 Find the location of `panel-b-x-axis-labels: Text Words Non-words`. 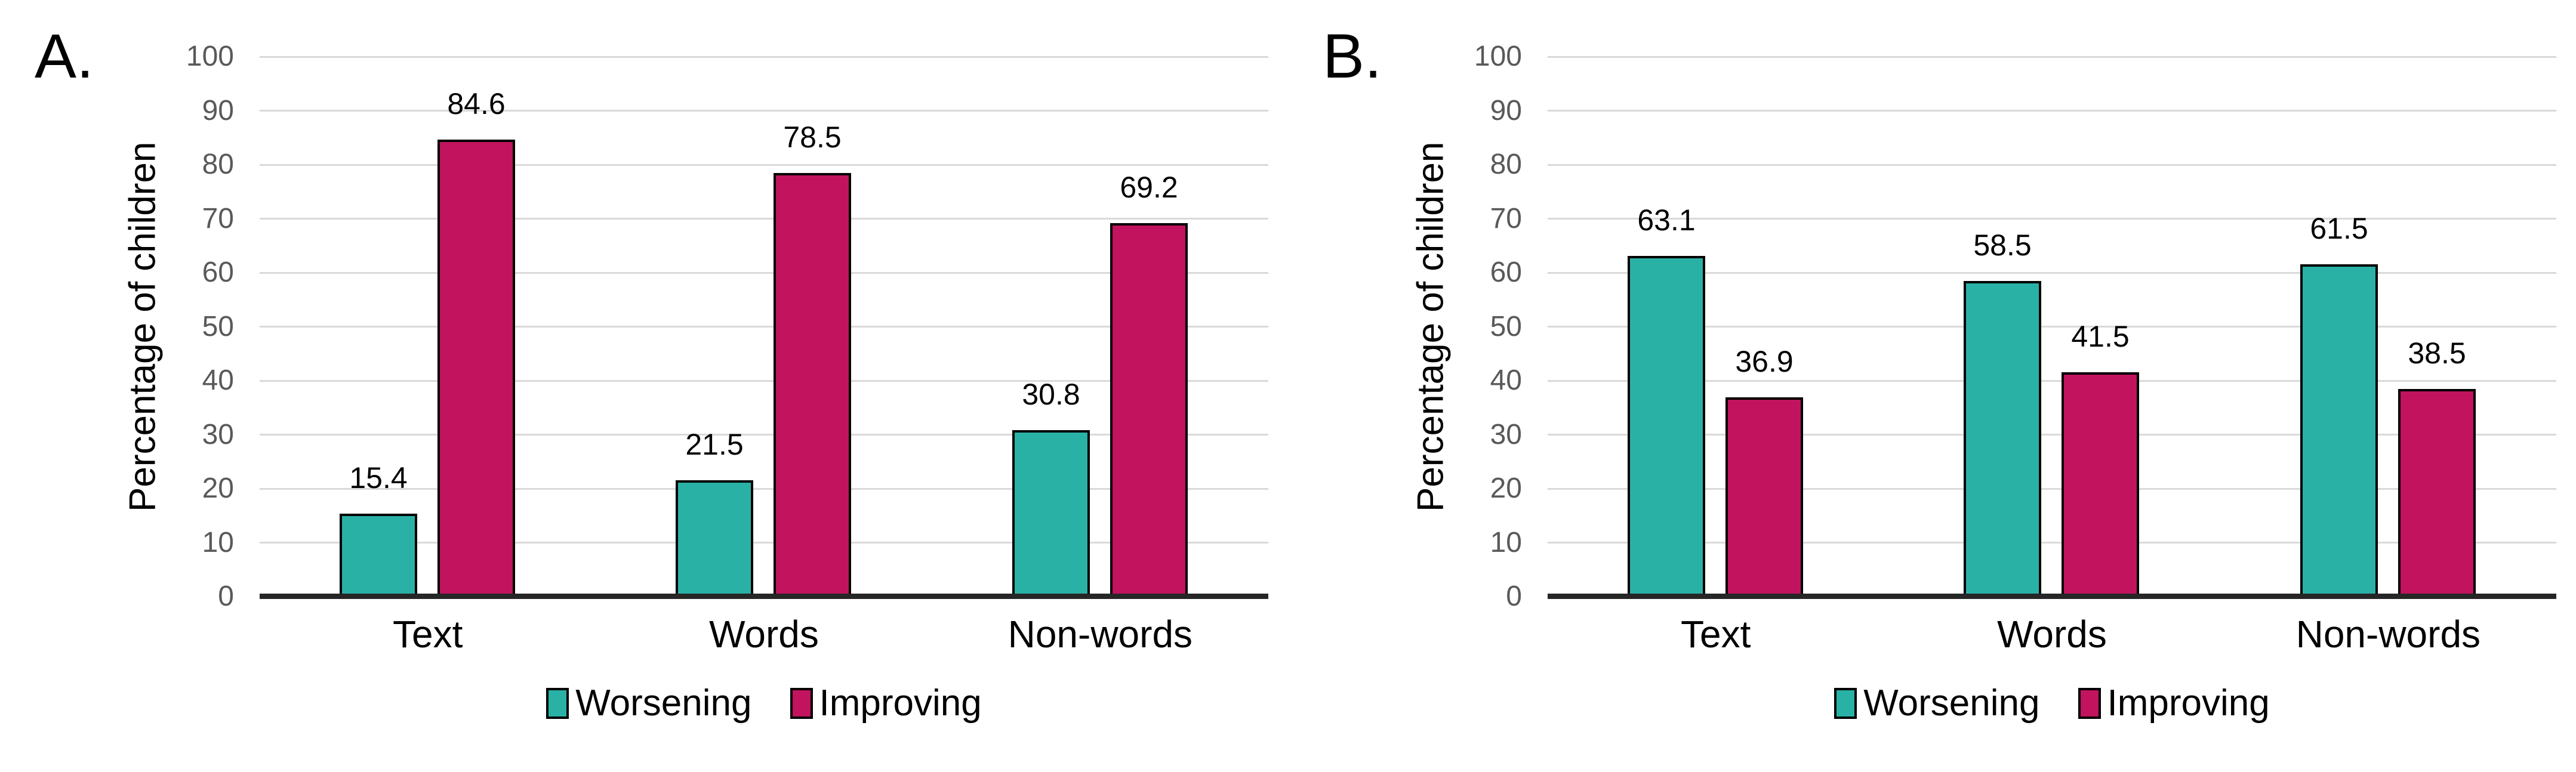

panel-b-x-axis-labels: Text Words Non-words is located at coordinates (2052, 634).